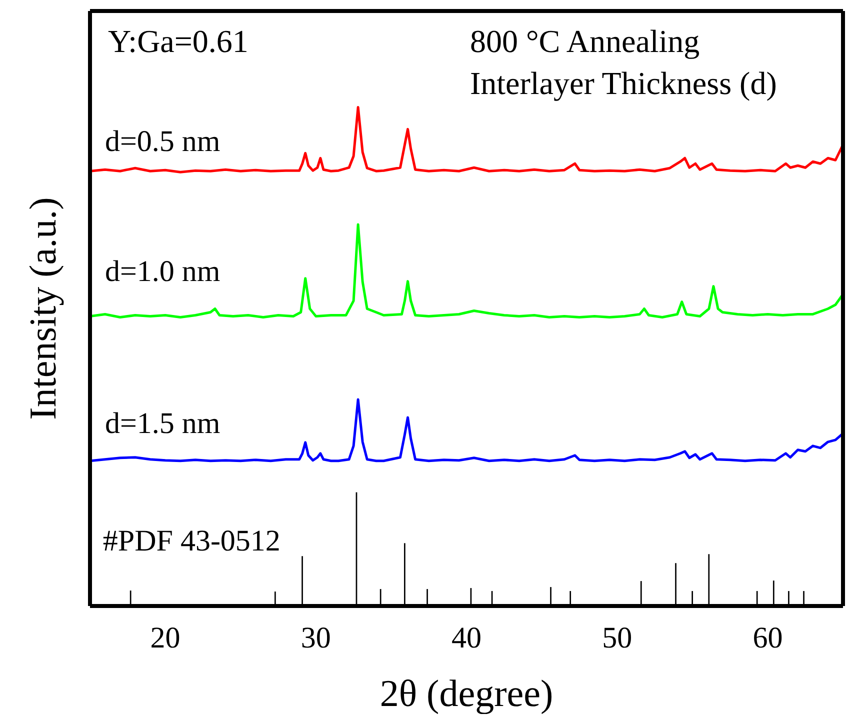 The width and height of the screenshot is (850, 722). What do you see at coordinates (162, 271) in the screenshot?
I see `series-label: d=1.0 nm` at bounding box center [162, 271].